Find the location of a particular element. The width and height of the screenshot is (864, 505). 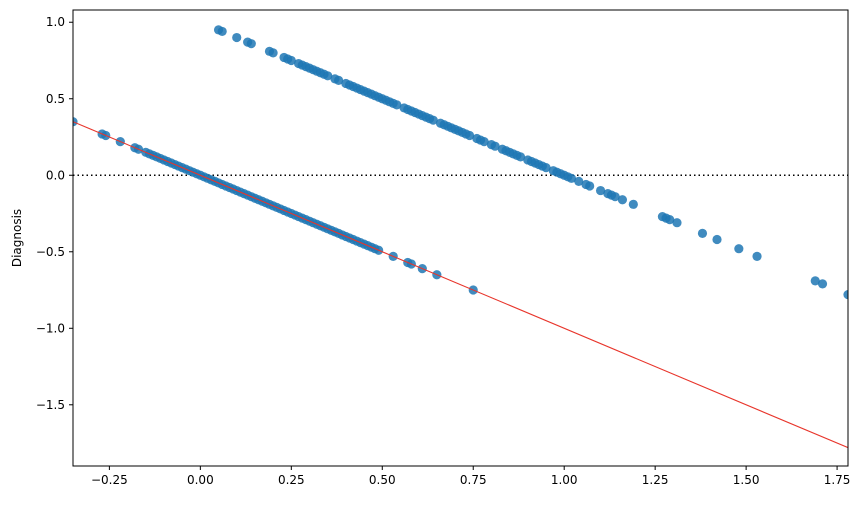

y-tick-label: 0.5 is located at coordinates (55, 99).